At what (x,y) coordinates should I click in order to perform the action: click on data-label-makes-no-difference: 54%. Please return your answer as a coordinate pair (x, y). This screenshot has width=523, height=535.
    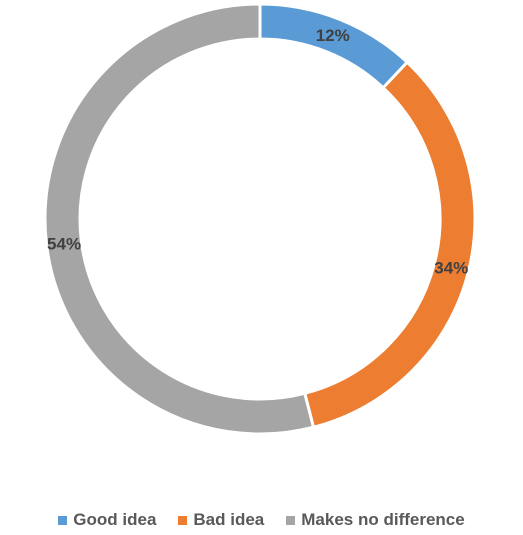
    Looking at the image, I should click on (64, 243).